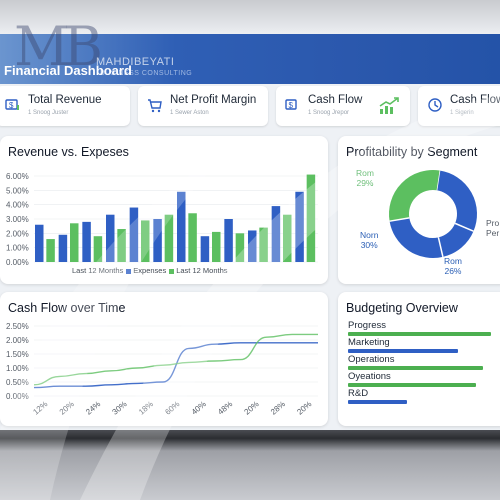 This screenshot has width=500, height=500. I want to click on legend-item: Expenses, so click(150, 270).